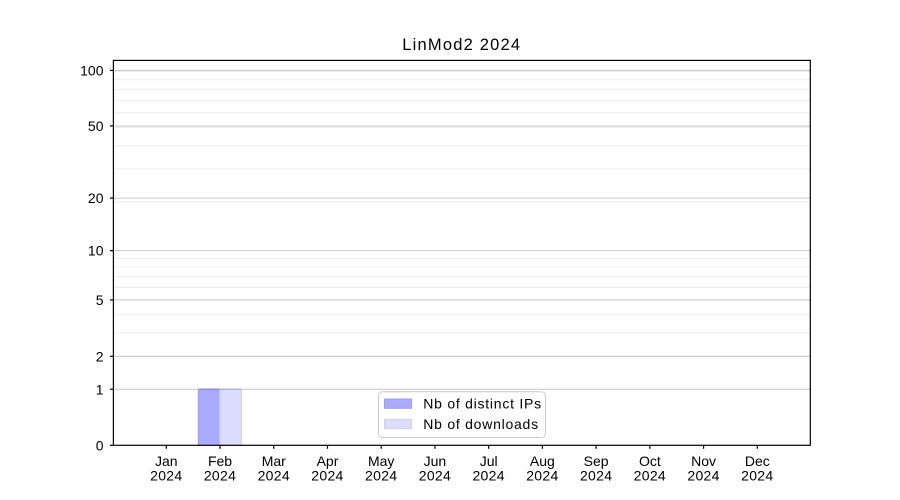 Image resolution: width=900 pixels, height=500 pixels. Describe the element at coordinates (100, 445) in the screenshot. I see `svg-text: 0` at that location.